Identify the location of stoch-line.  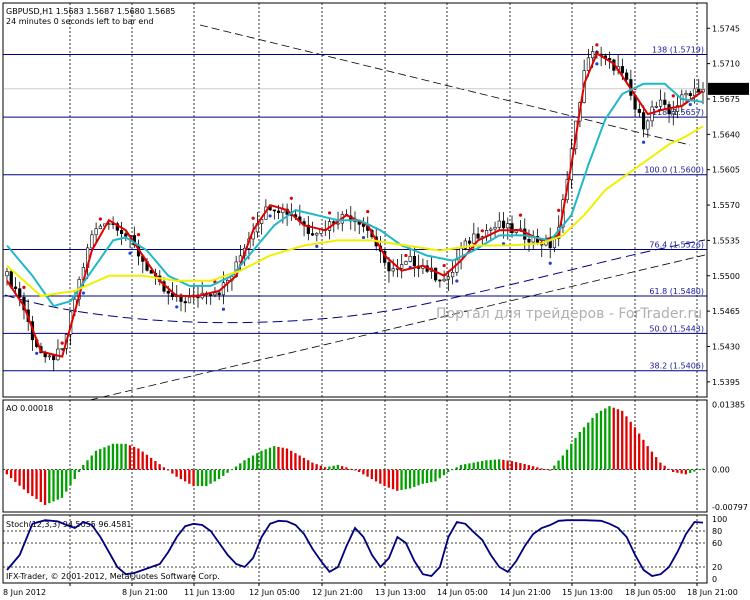
(355, 548).